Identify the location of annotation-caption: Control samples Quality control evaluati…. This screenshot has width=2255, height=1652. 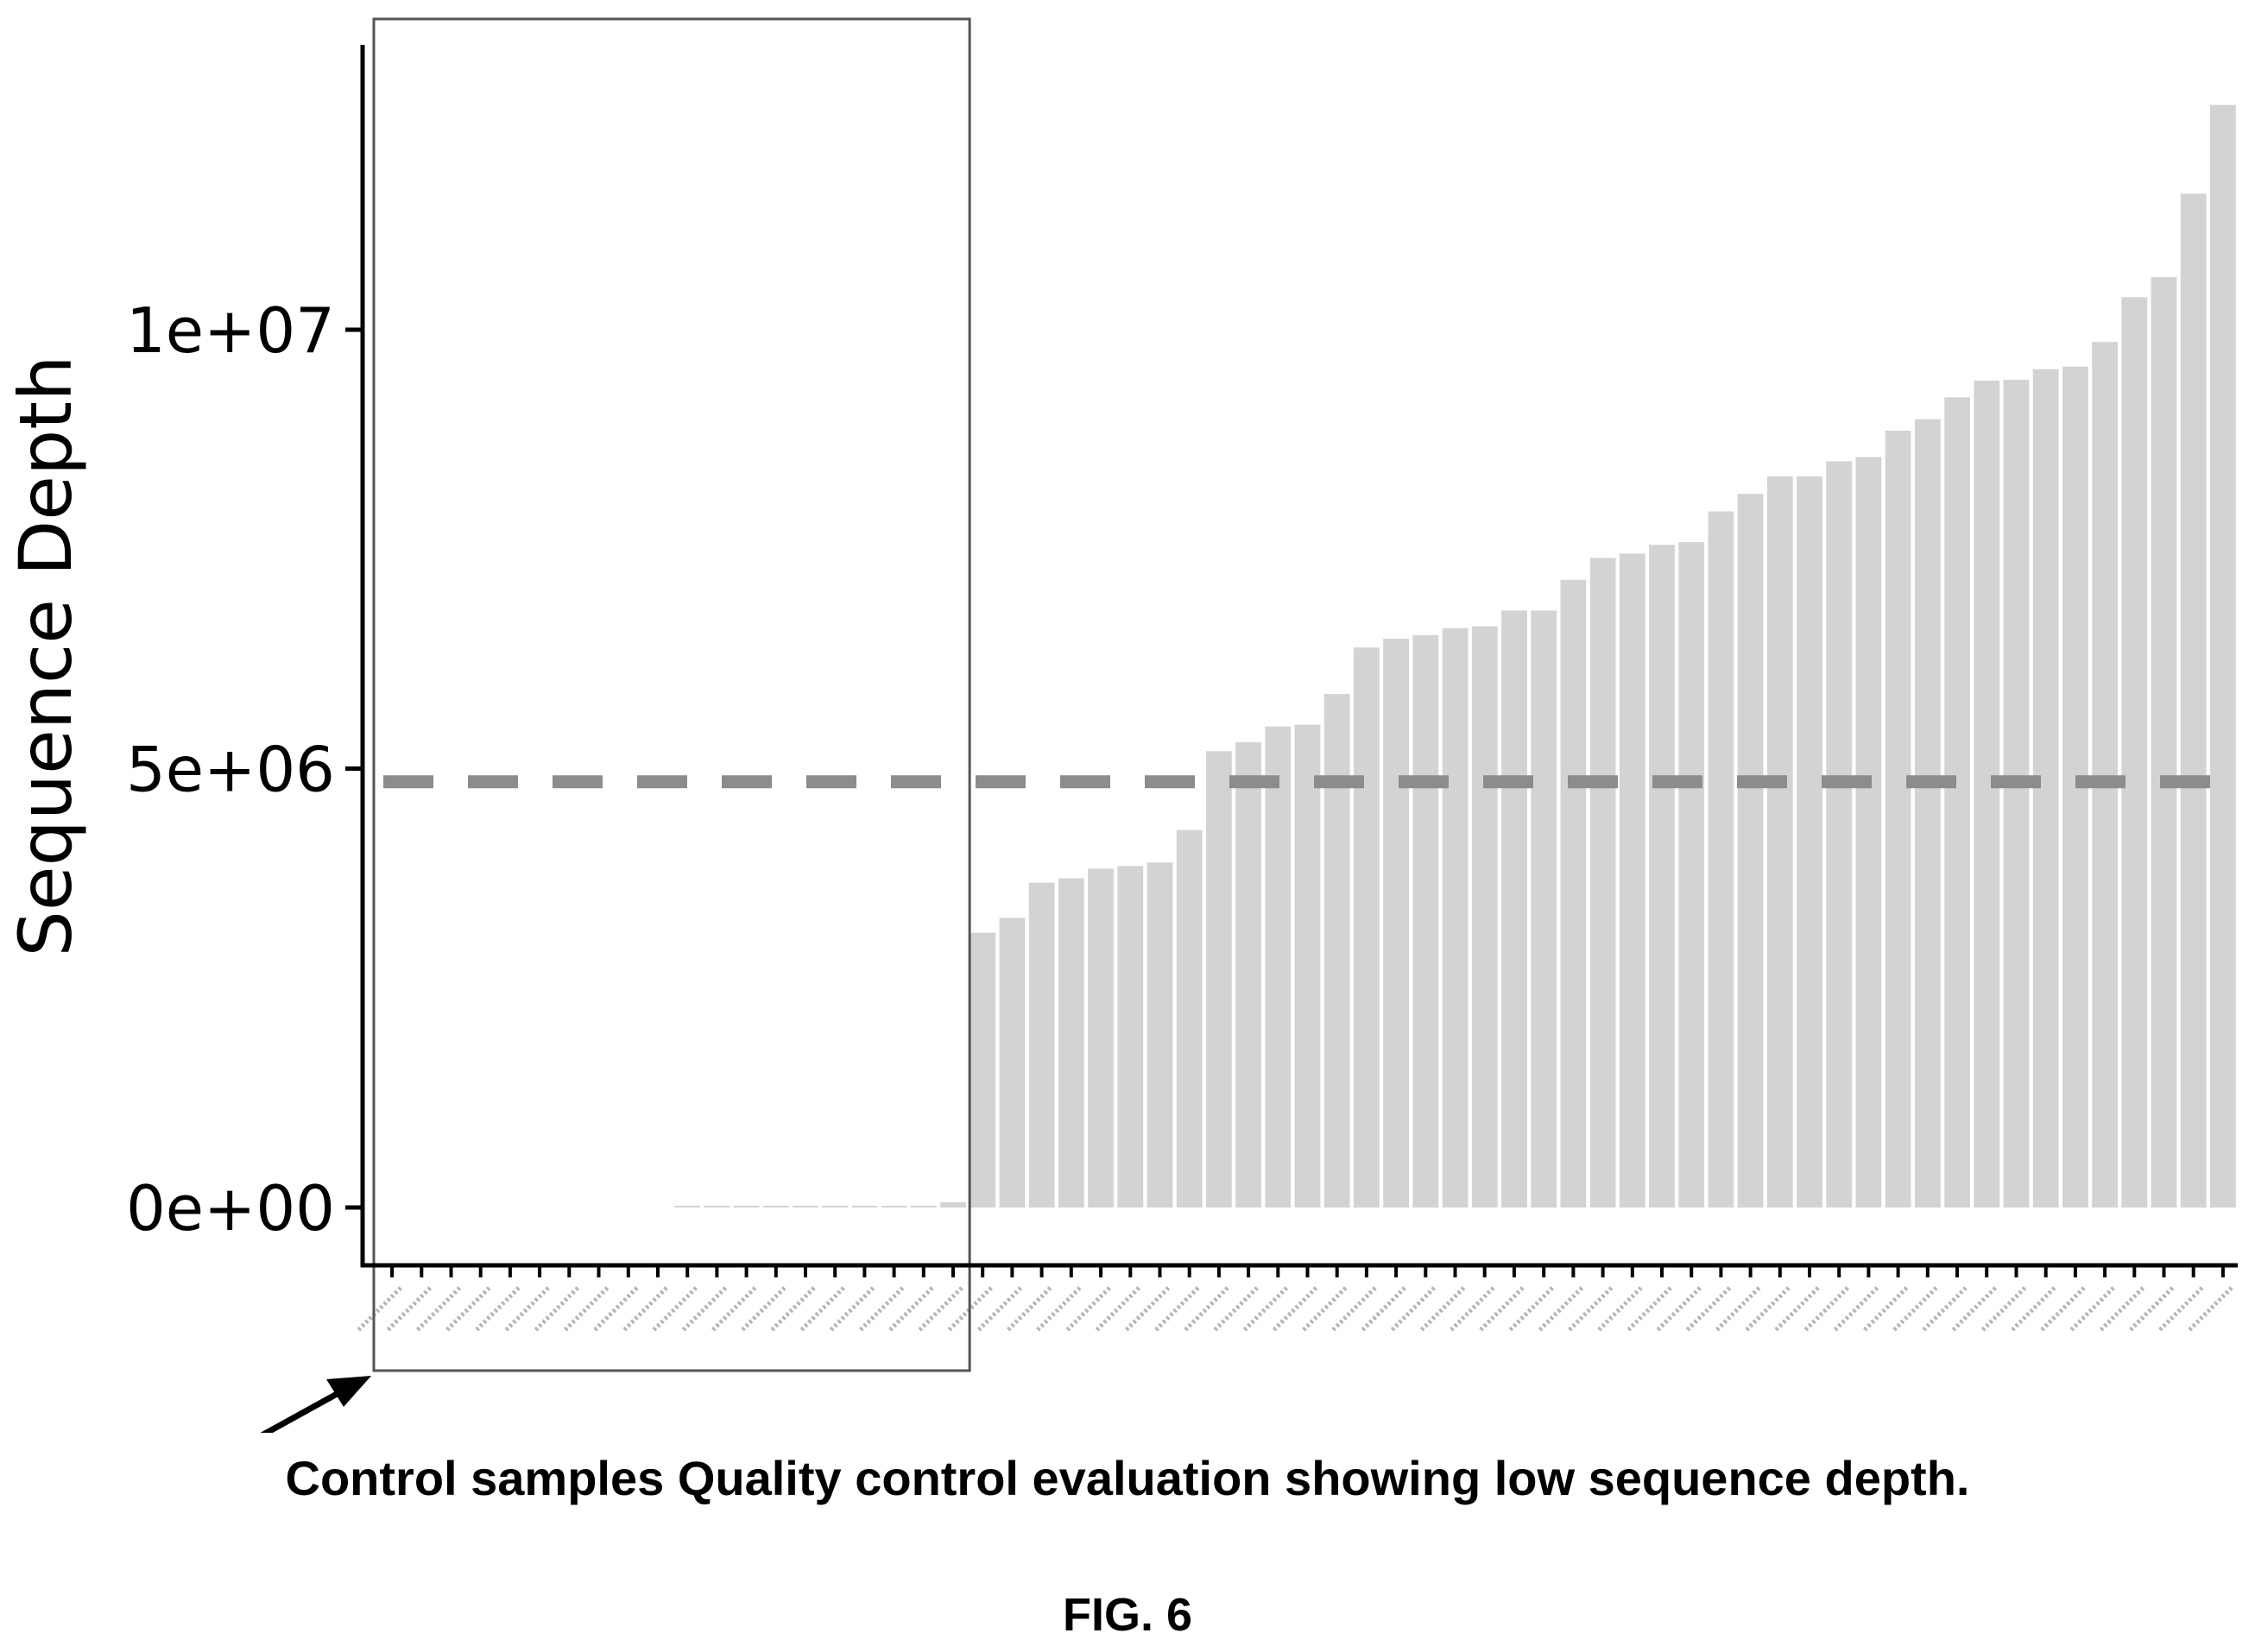
(1127, 1478).